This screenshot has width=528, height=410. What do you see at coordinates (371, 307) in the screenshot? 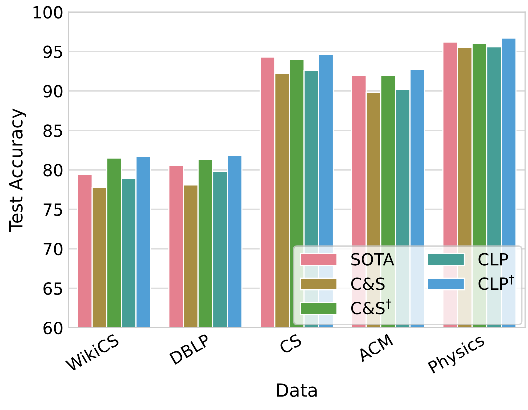
I see `legend-label: C&S$^{†}$` at bounding box center [371, 307].